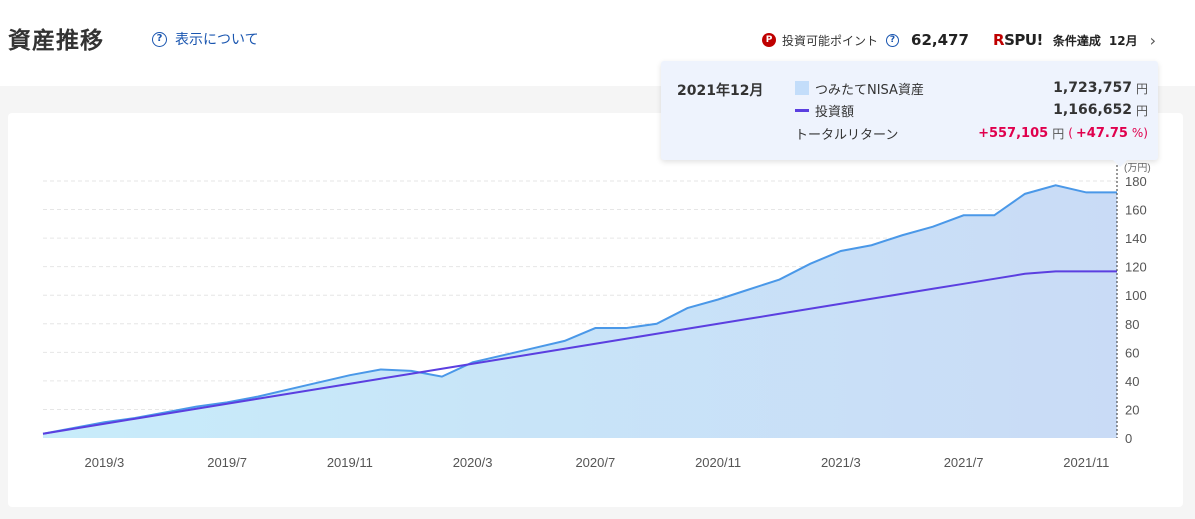 The image size is (1195, 519). Describe the element at coordinates (1136, 295) in the screenshot. I see `y-tick-label-100: 100` at that location.